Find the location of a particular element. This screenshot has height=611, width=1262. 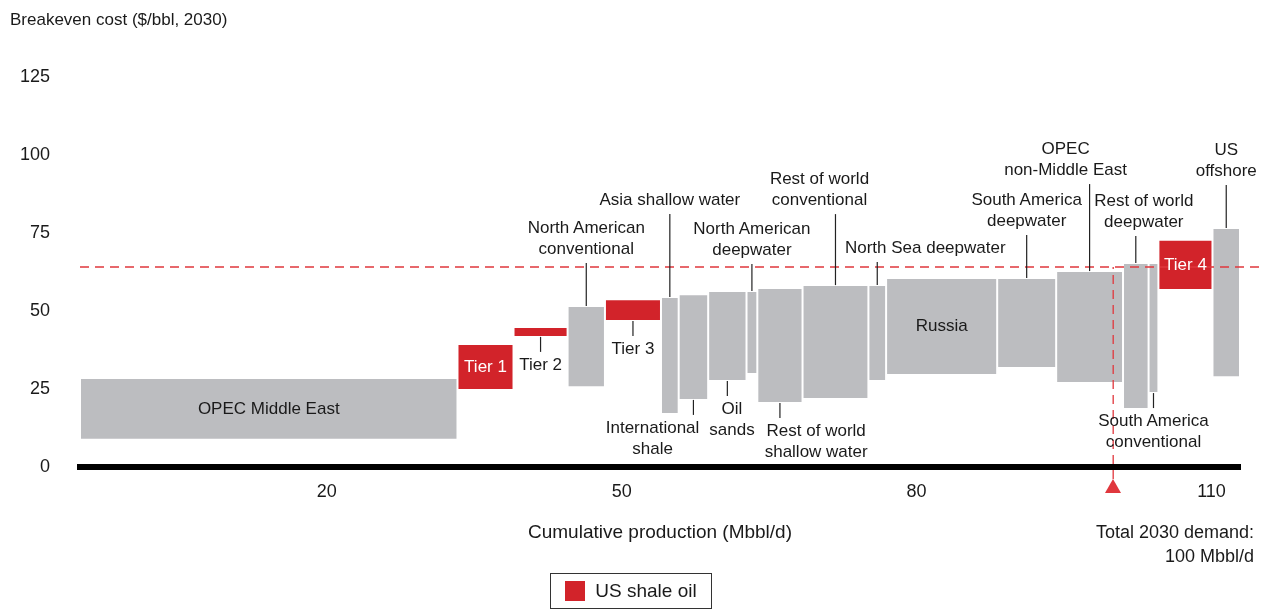

annotation: Asia shallow water is located at coordinates (670, 200).